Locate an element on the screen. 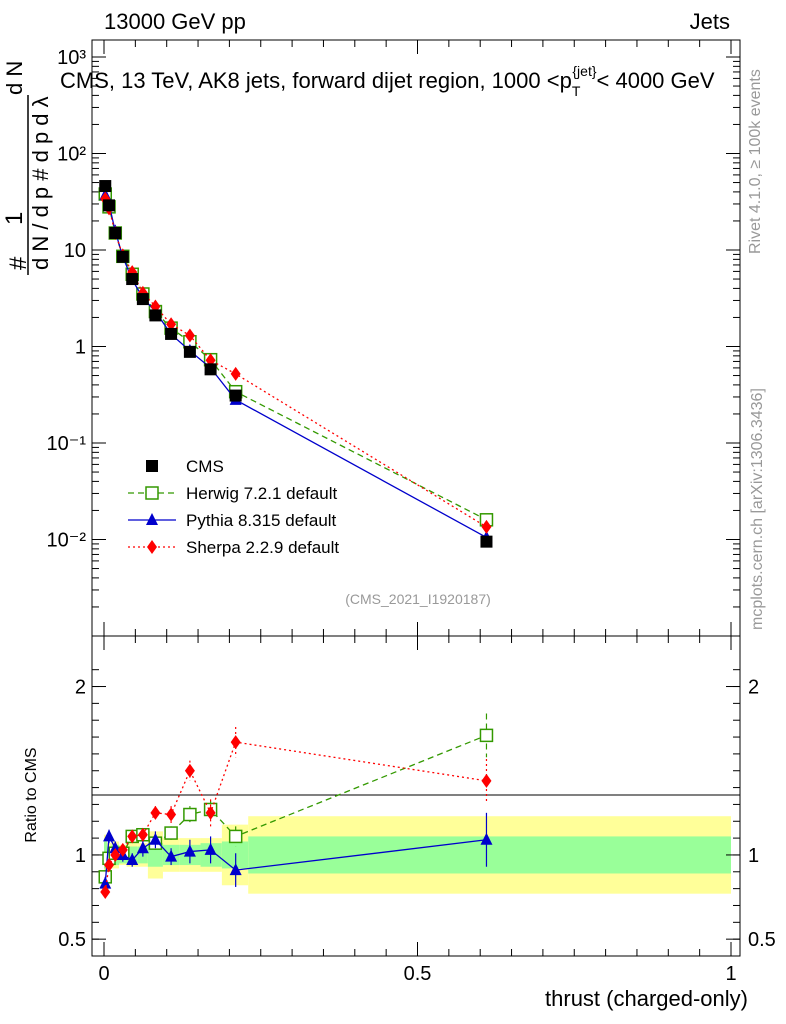 This screenshot has height=1024, width=786. rivet-label: Rivet 4.1.0, ≥ 100k events is located at coordinates (755, 161).